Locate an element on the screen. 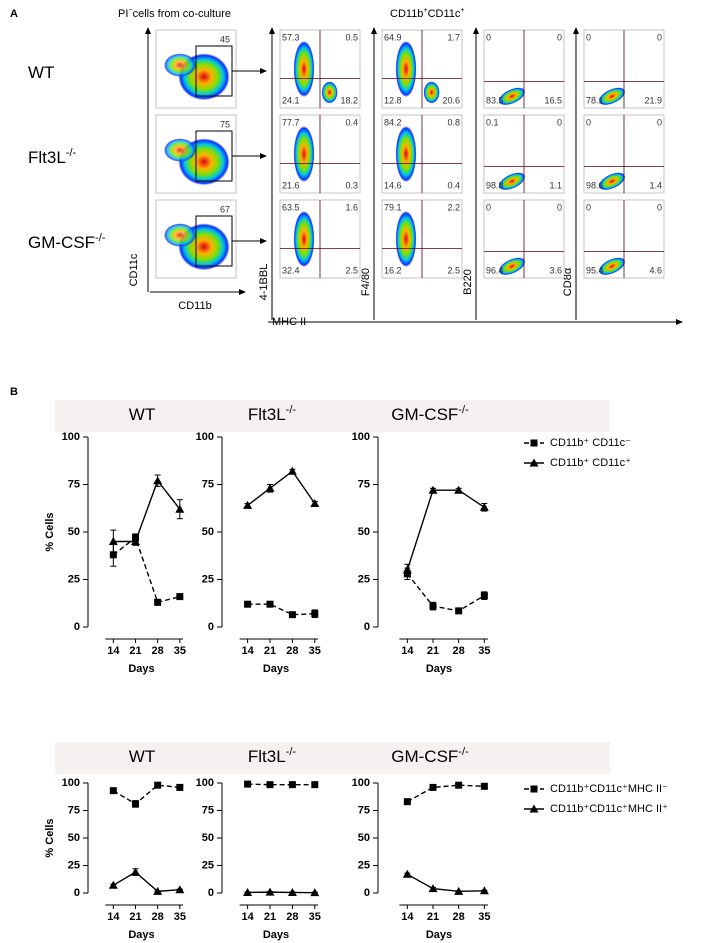 Image resolution: width=708 pixels, height=943 pixels. legend-label: CD11b⁺ CD11c⁻ is located at coordinates (590, 443).